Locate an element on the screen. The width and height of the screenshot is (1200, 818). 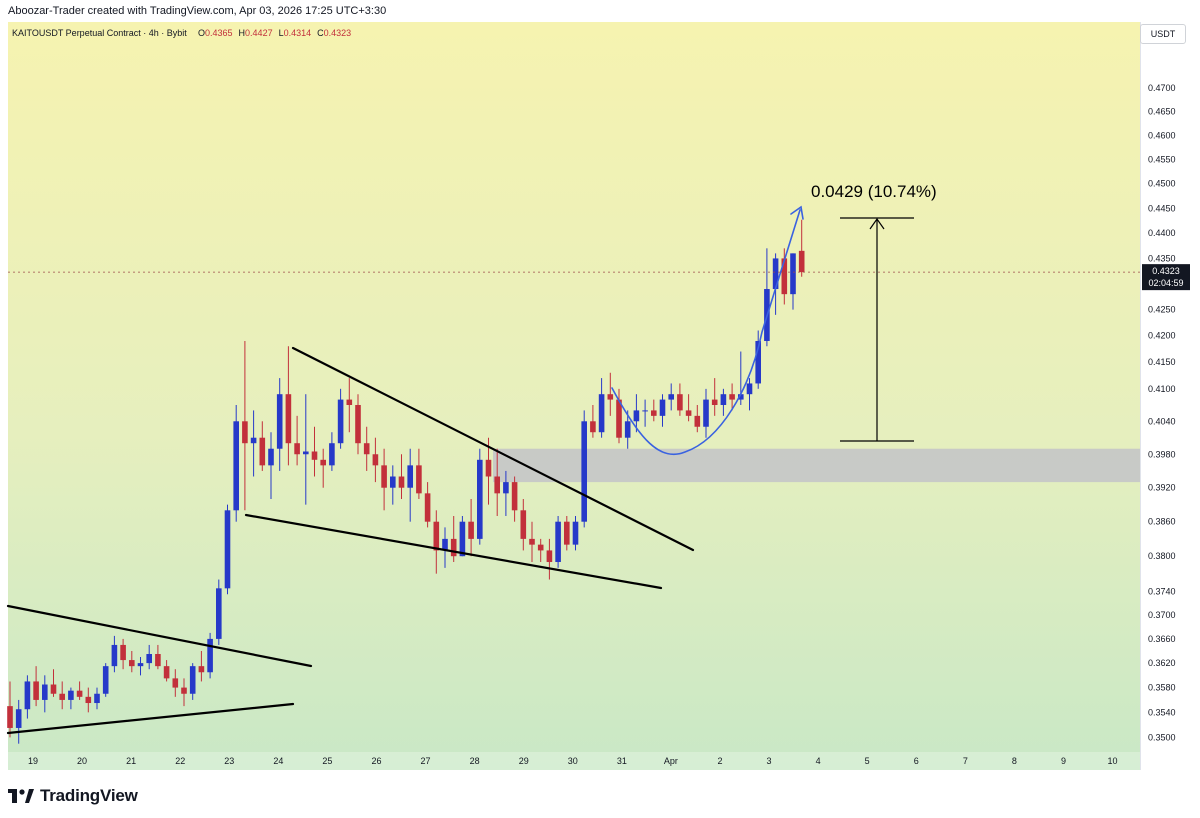
legend-low-value: 0.4314 is located at coordinates (298, 33).